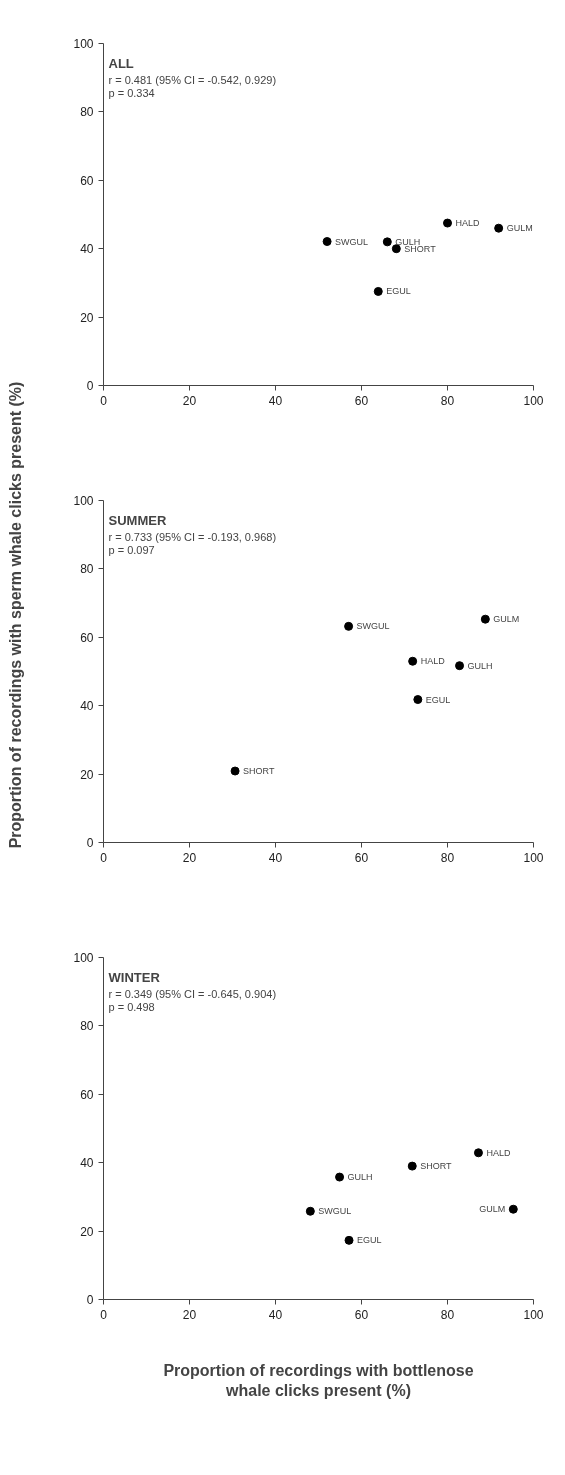 This screenshot has height=1475, width=565. I want to click on y-axis-title: Proportion of recordings with sperm whale clicks present (%), so click(15, 615).